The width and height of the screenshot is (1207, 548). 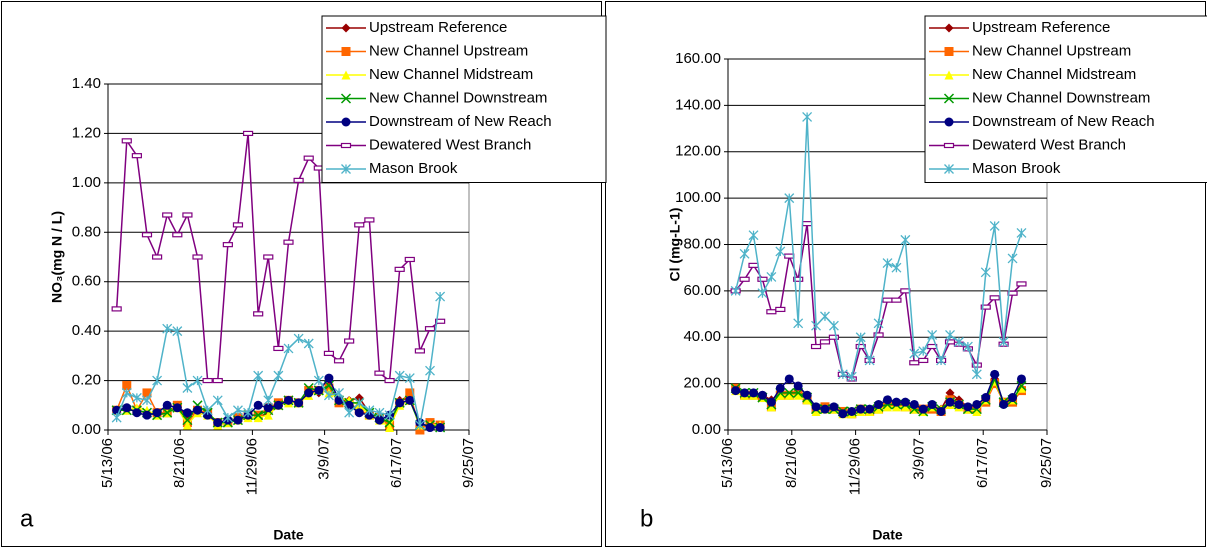 I want to click on legend-label: Mason Brook, so click(x=413, y=168).